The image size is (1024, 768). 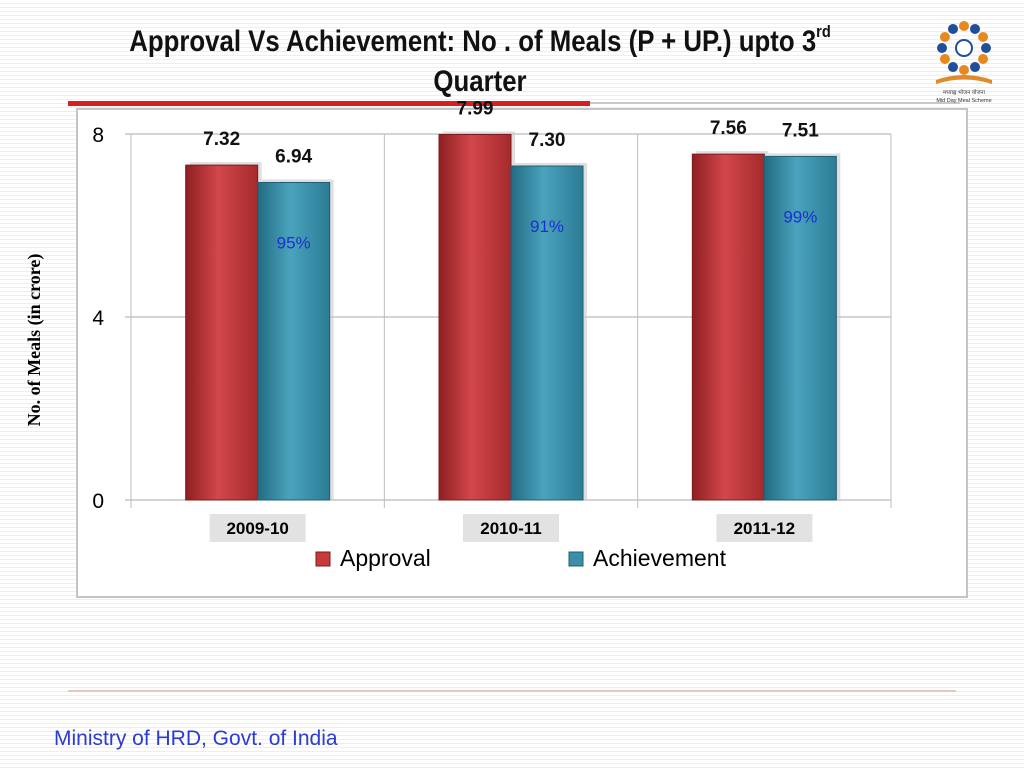 I want to click on value-label-achievement: 7.51, so click(x=800, y=130).